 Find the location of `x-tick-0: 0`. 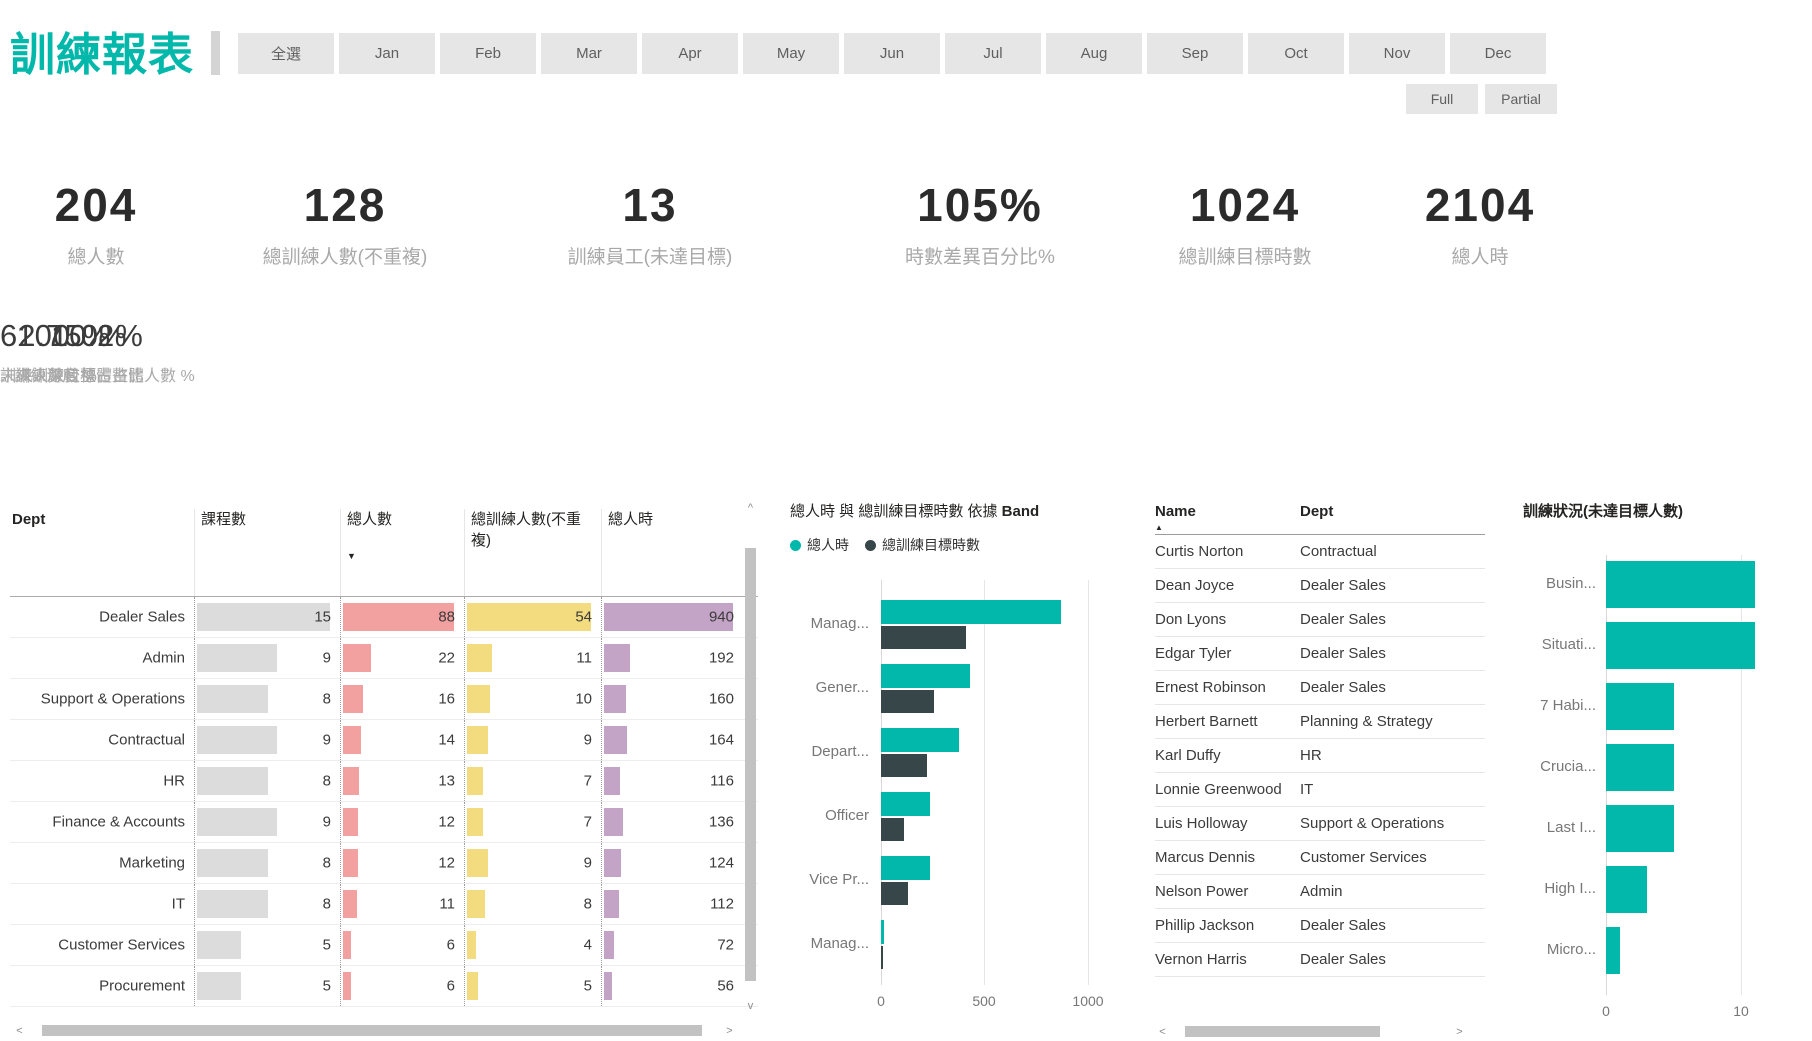

x-tick-0: 0 is located at coordinates (881, 1001).